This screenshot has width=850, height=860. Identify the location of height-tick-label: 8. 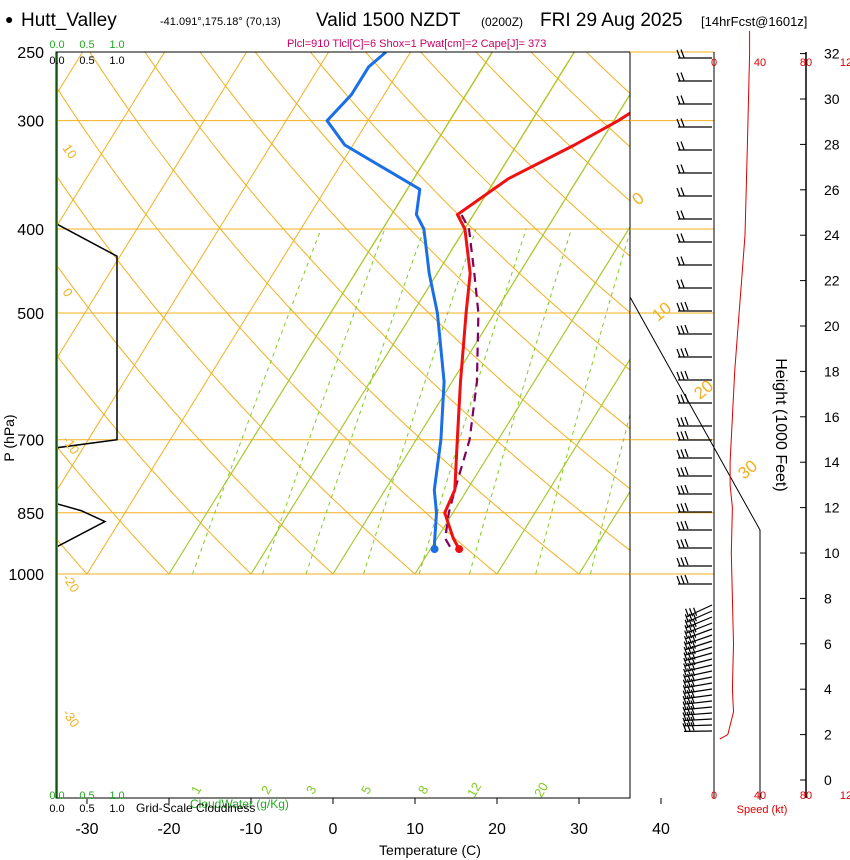
(828, 598).